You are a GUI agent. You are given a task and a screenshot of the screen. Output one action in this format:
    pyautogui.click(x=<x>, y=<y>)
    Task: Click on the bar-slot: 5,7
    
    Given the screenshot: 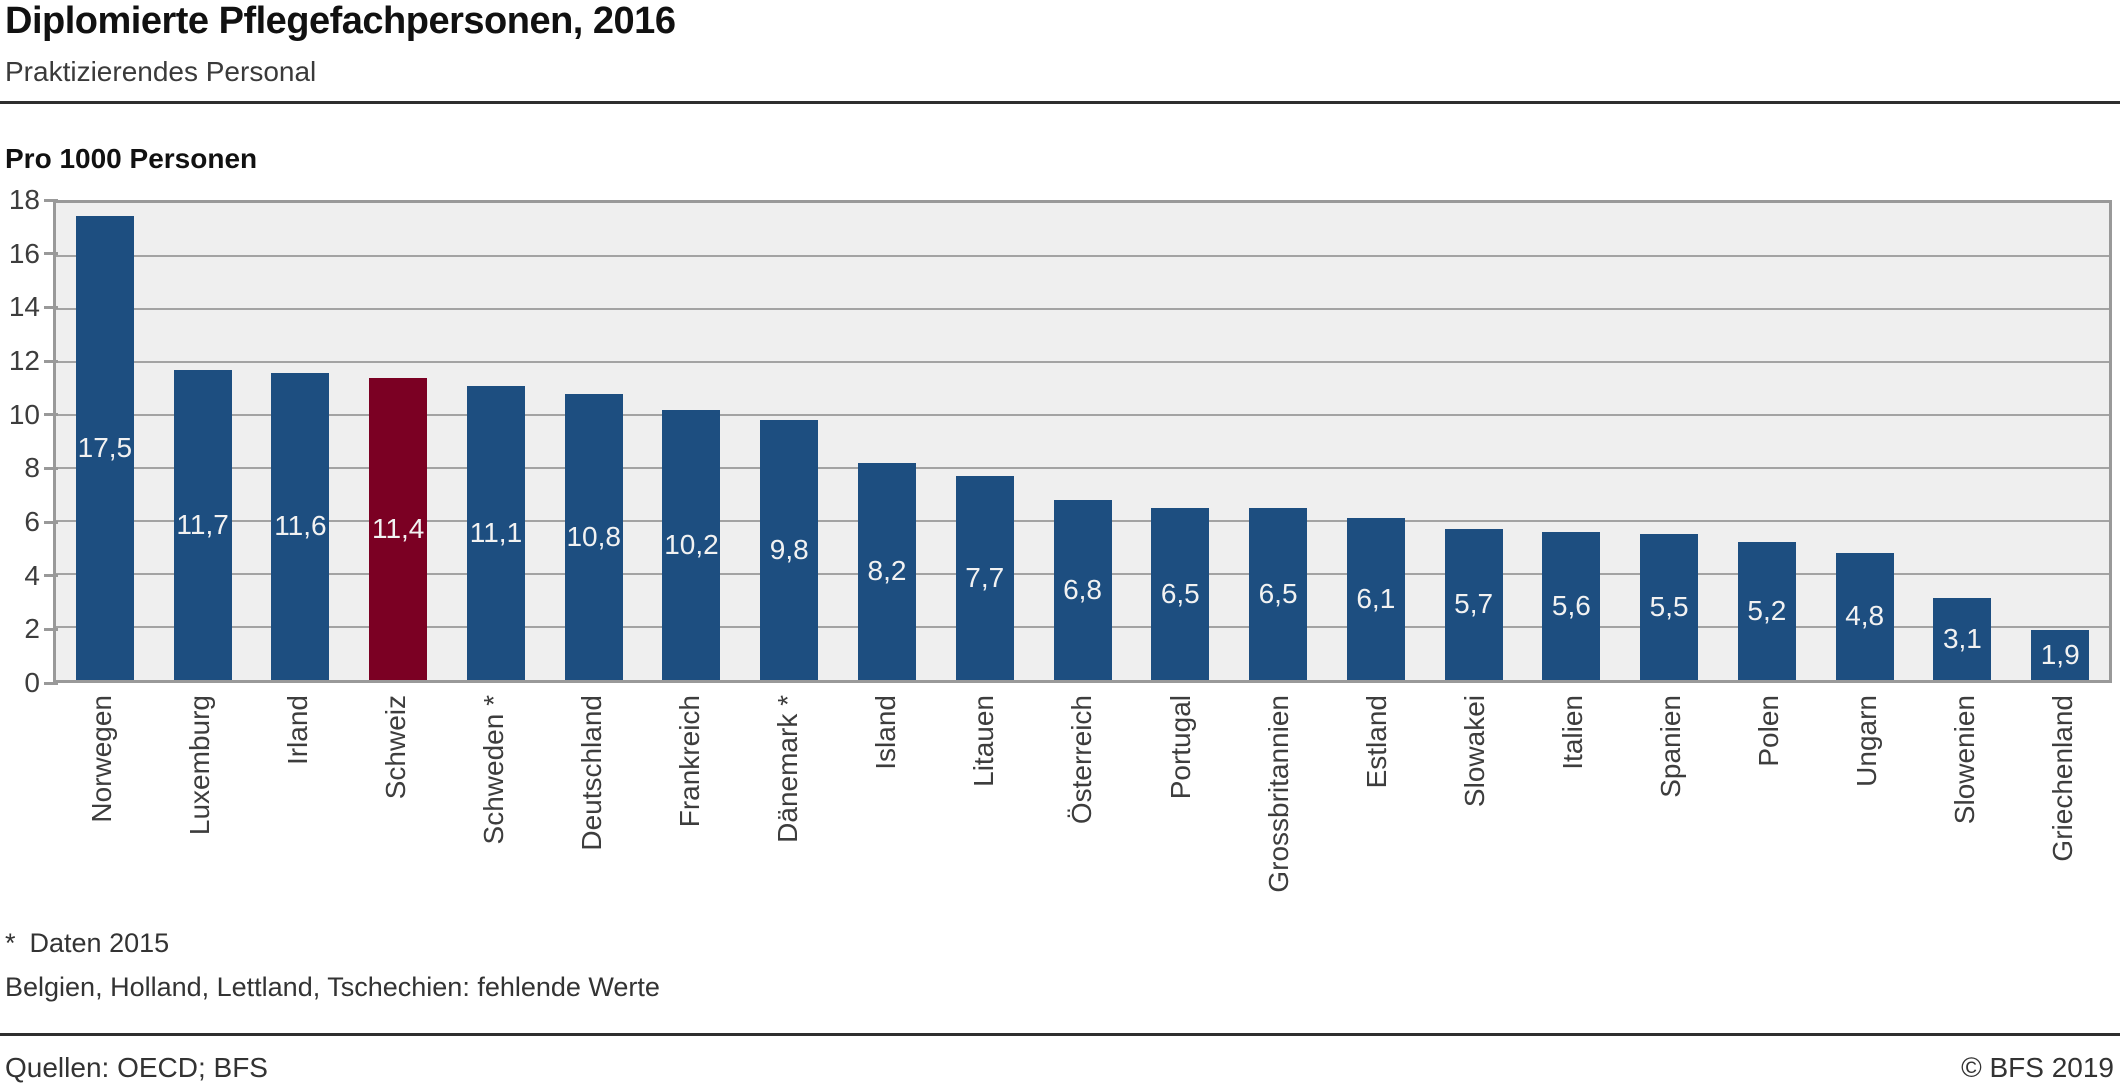 What is the action you would take?
    pyautogui.click(x=1474, y=441)
    